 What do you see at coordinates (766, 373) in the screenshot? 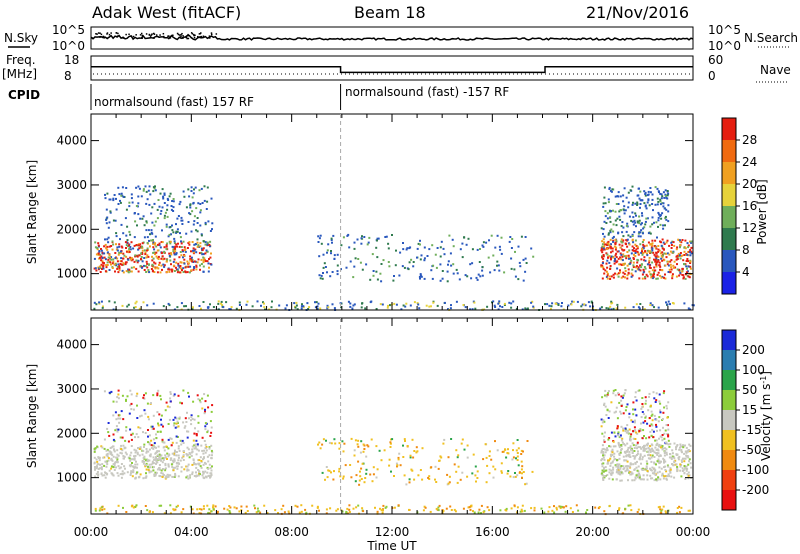
I see `velocity-colorbar-label-end: ]` at bounding box center [766, 373].